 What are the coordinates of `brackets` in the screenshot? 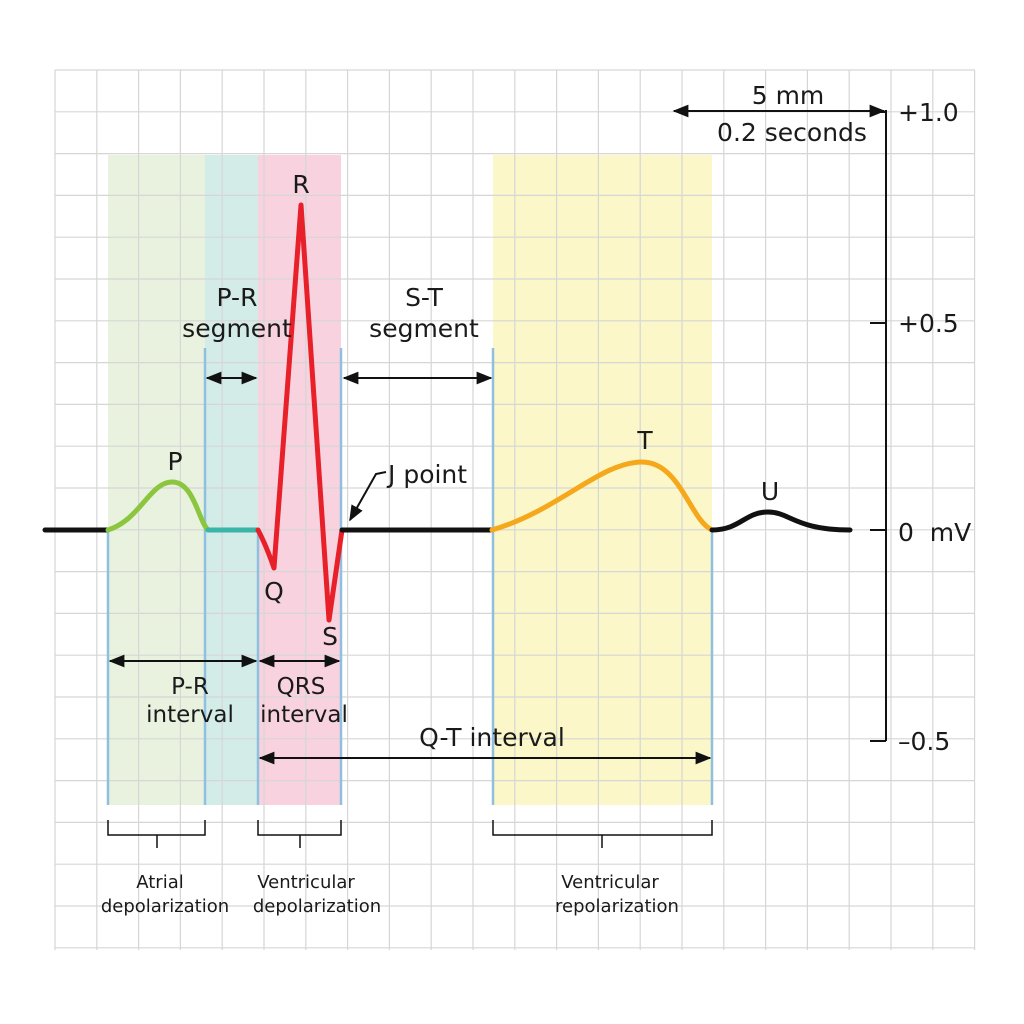 It's located at (410, 834).